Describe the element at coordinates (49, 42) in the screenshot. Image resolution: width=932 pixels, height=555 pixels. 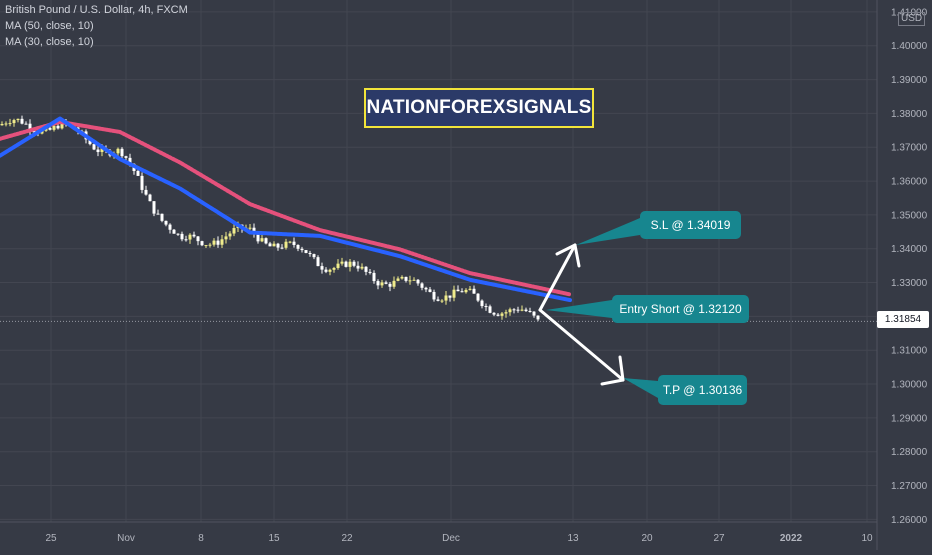
I see `ma30-legend: MA (30, close, 10)` at that location.